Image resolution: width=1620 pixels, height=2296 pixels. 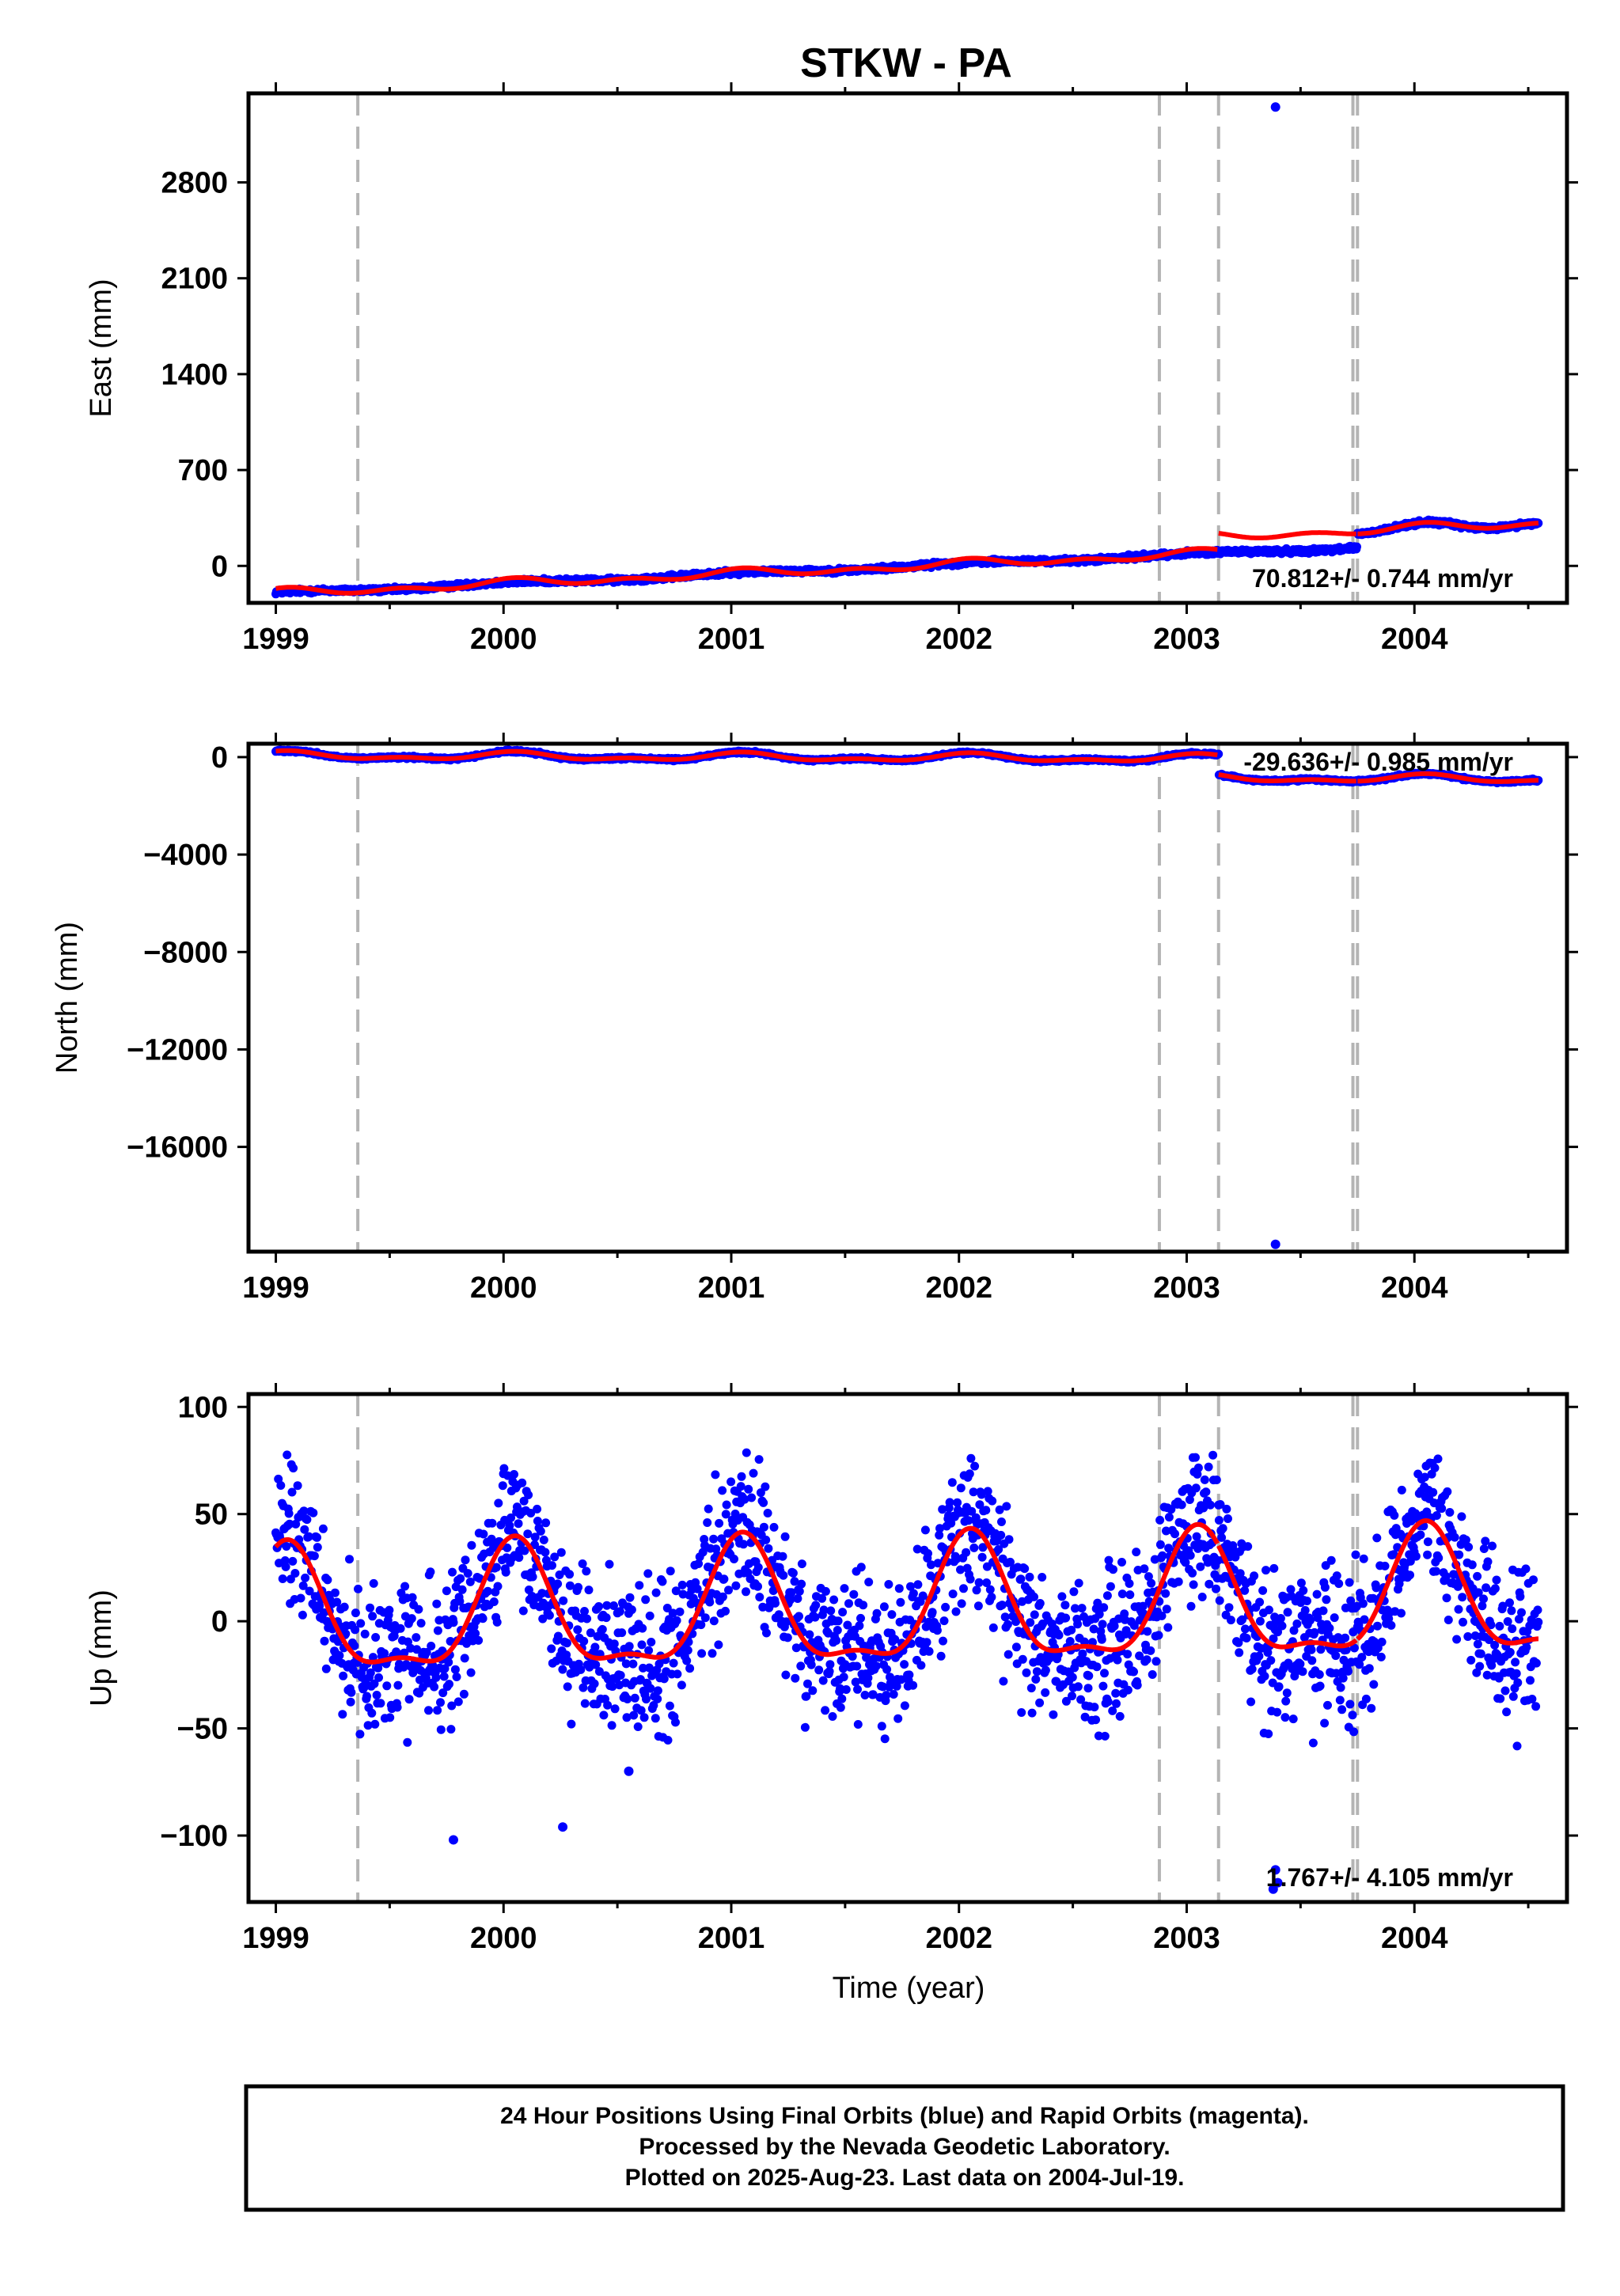 I want to click on chart-title: STKW - PA, so click(x=906, y=63).